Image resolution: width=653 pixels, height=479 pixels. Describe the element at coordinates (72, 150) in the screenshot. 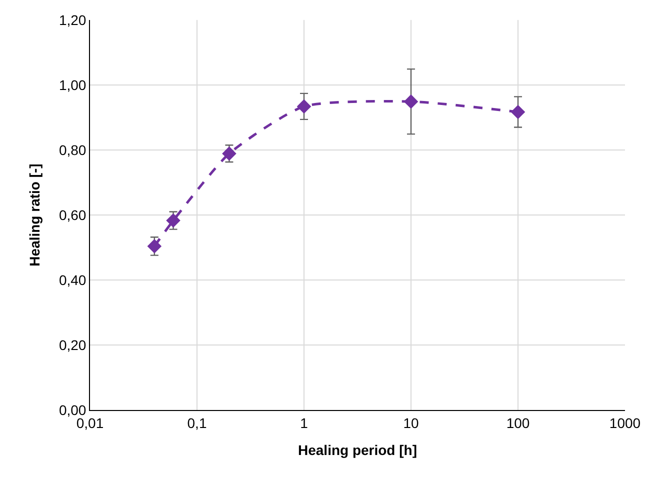

I see `y-tick-label: 0,80` at that location.